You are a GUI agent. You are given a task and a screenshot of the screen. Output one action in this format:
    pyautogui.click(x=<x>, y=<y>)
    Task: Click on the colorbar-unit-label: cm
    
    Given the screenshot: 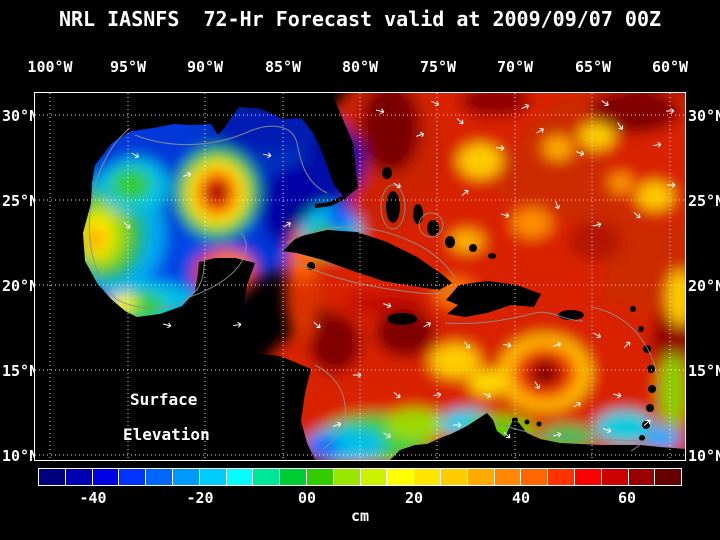 What is the action you would take?
    pyautogui.click(x=360, y=516)
    